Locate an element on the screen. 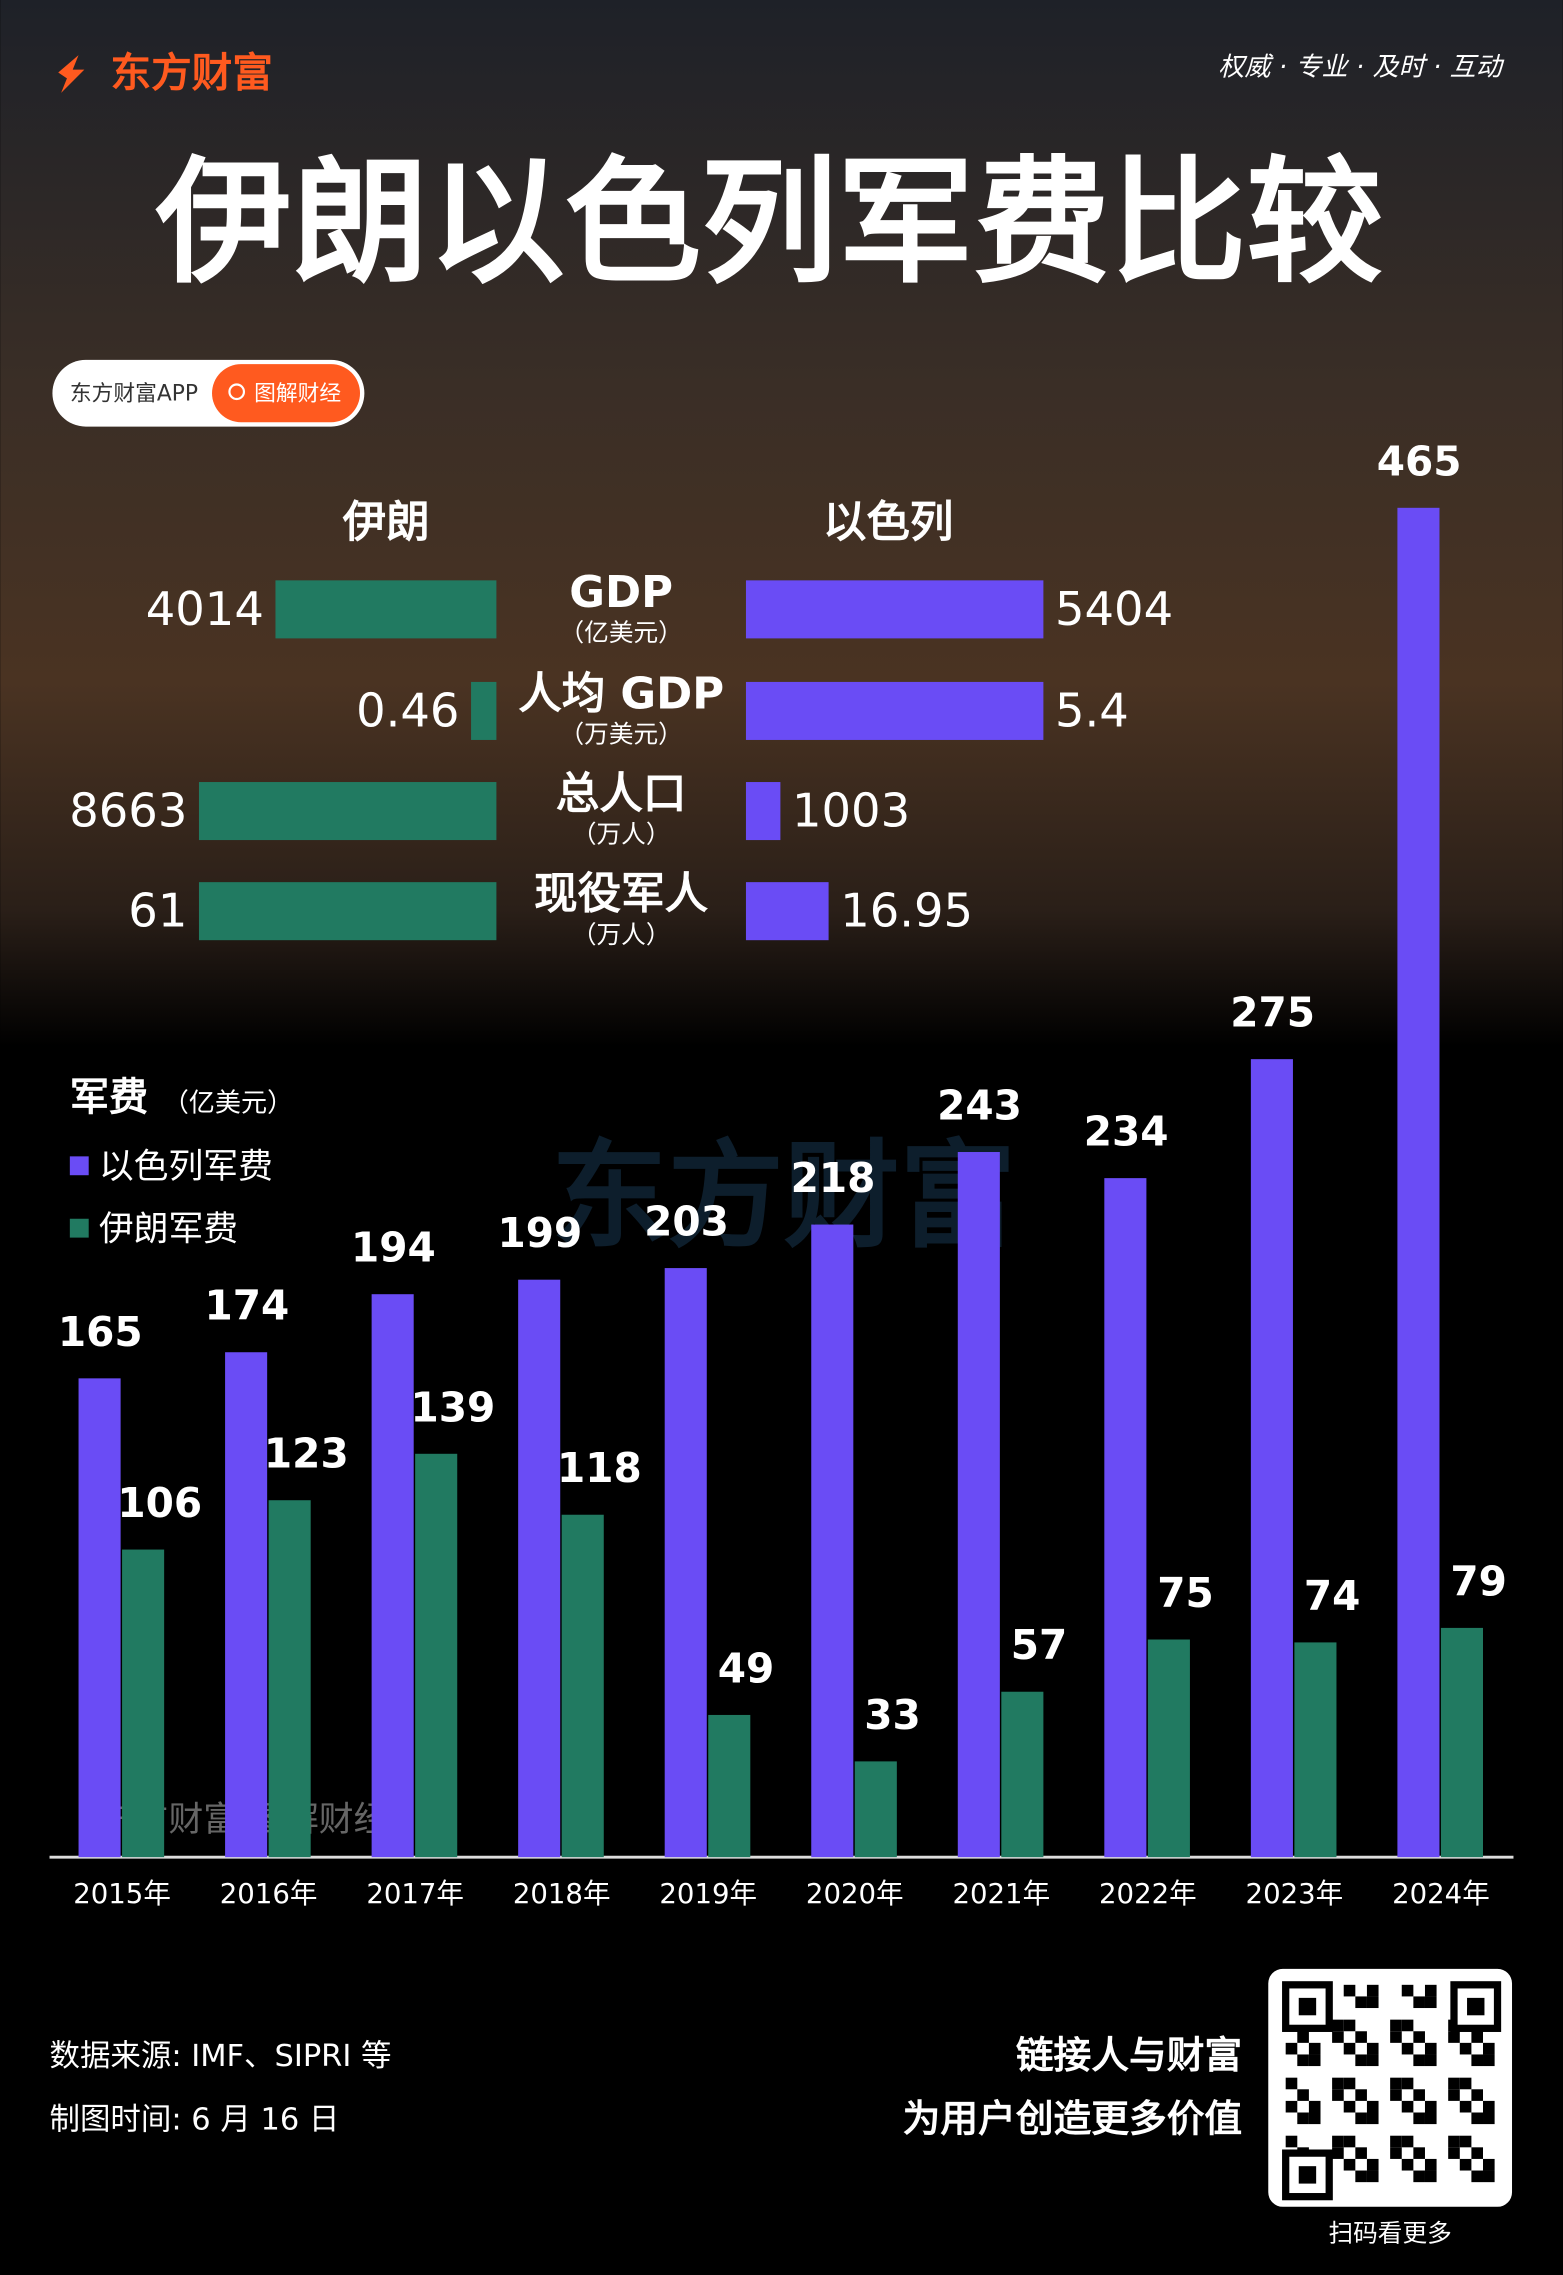  category-label: 总人口 is located at coordinates (621, 795).